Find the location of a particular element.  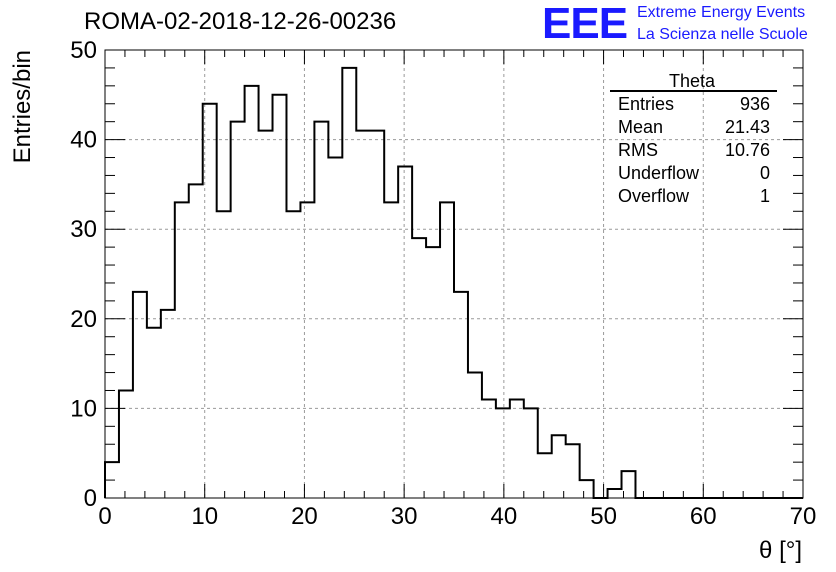

y-tick-label: 10 is located at coordinates (83, 408).